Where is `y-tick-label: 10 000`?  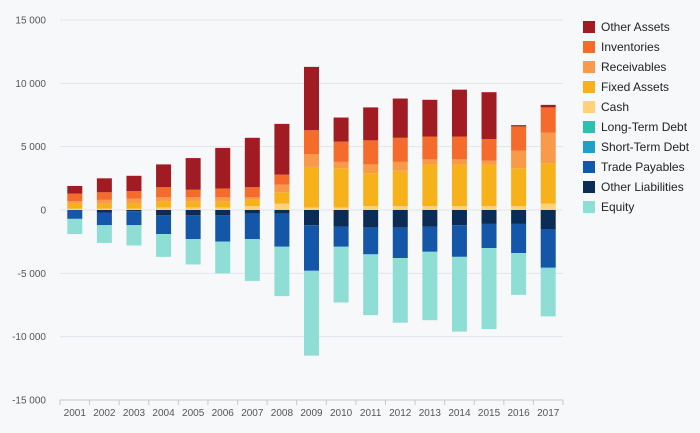
y-tick-label: 10 000 is located at coordinates (30, 84).